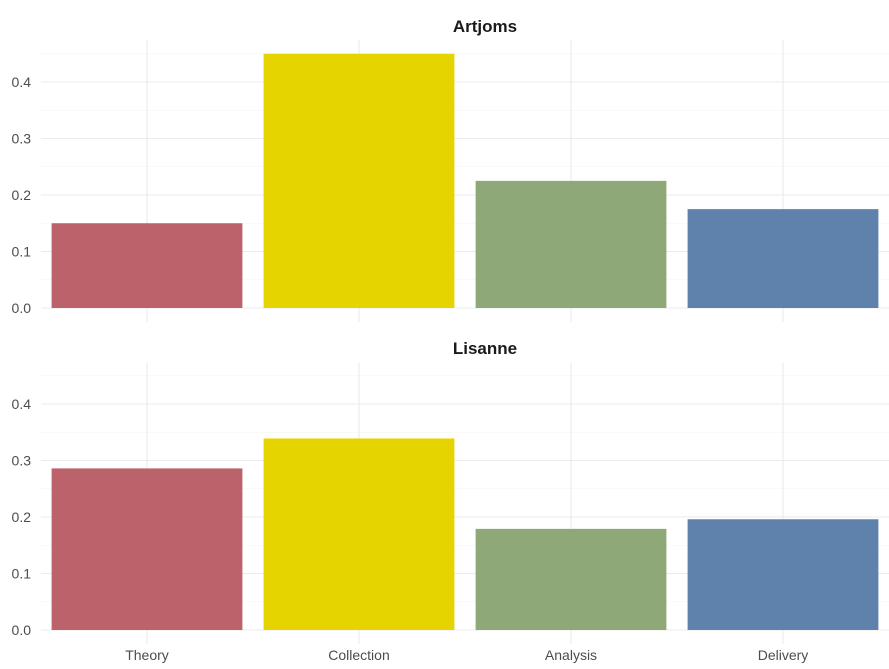  I want to click on bar-artjoms-theory, so click(147, 265).